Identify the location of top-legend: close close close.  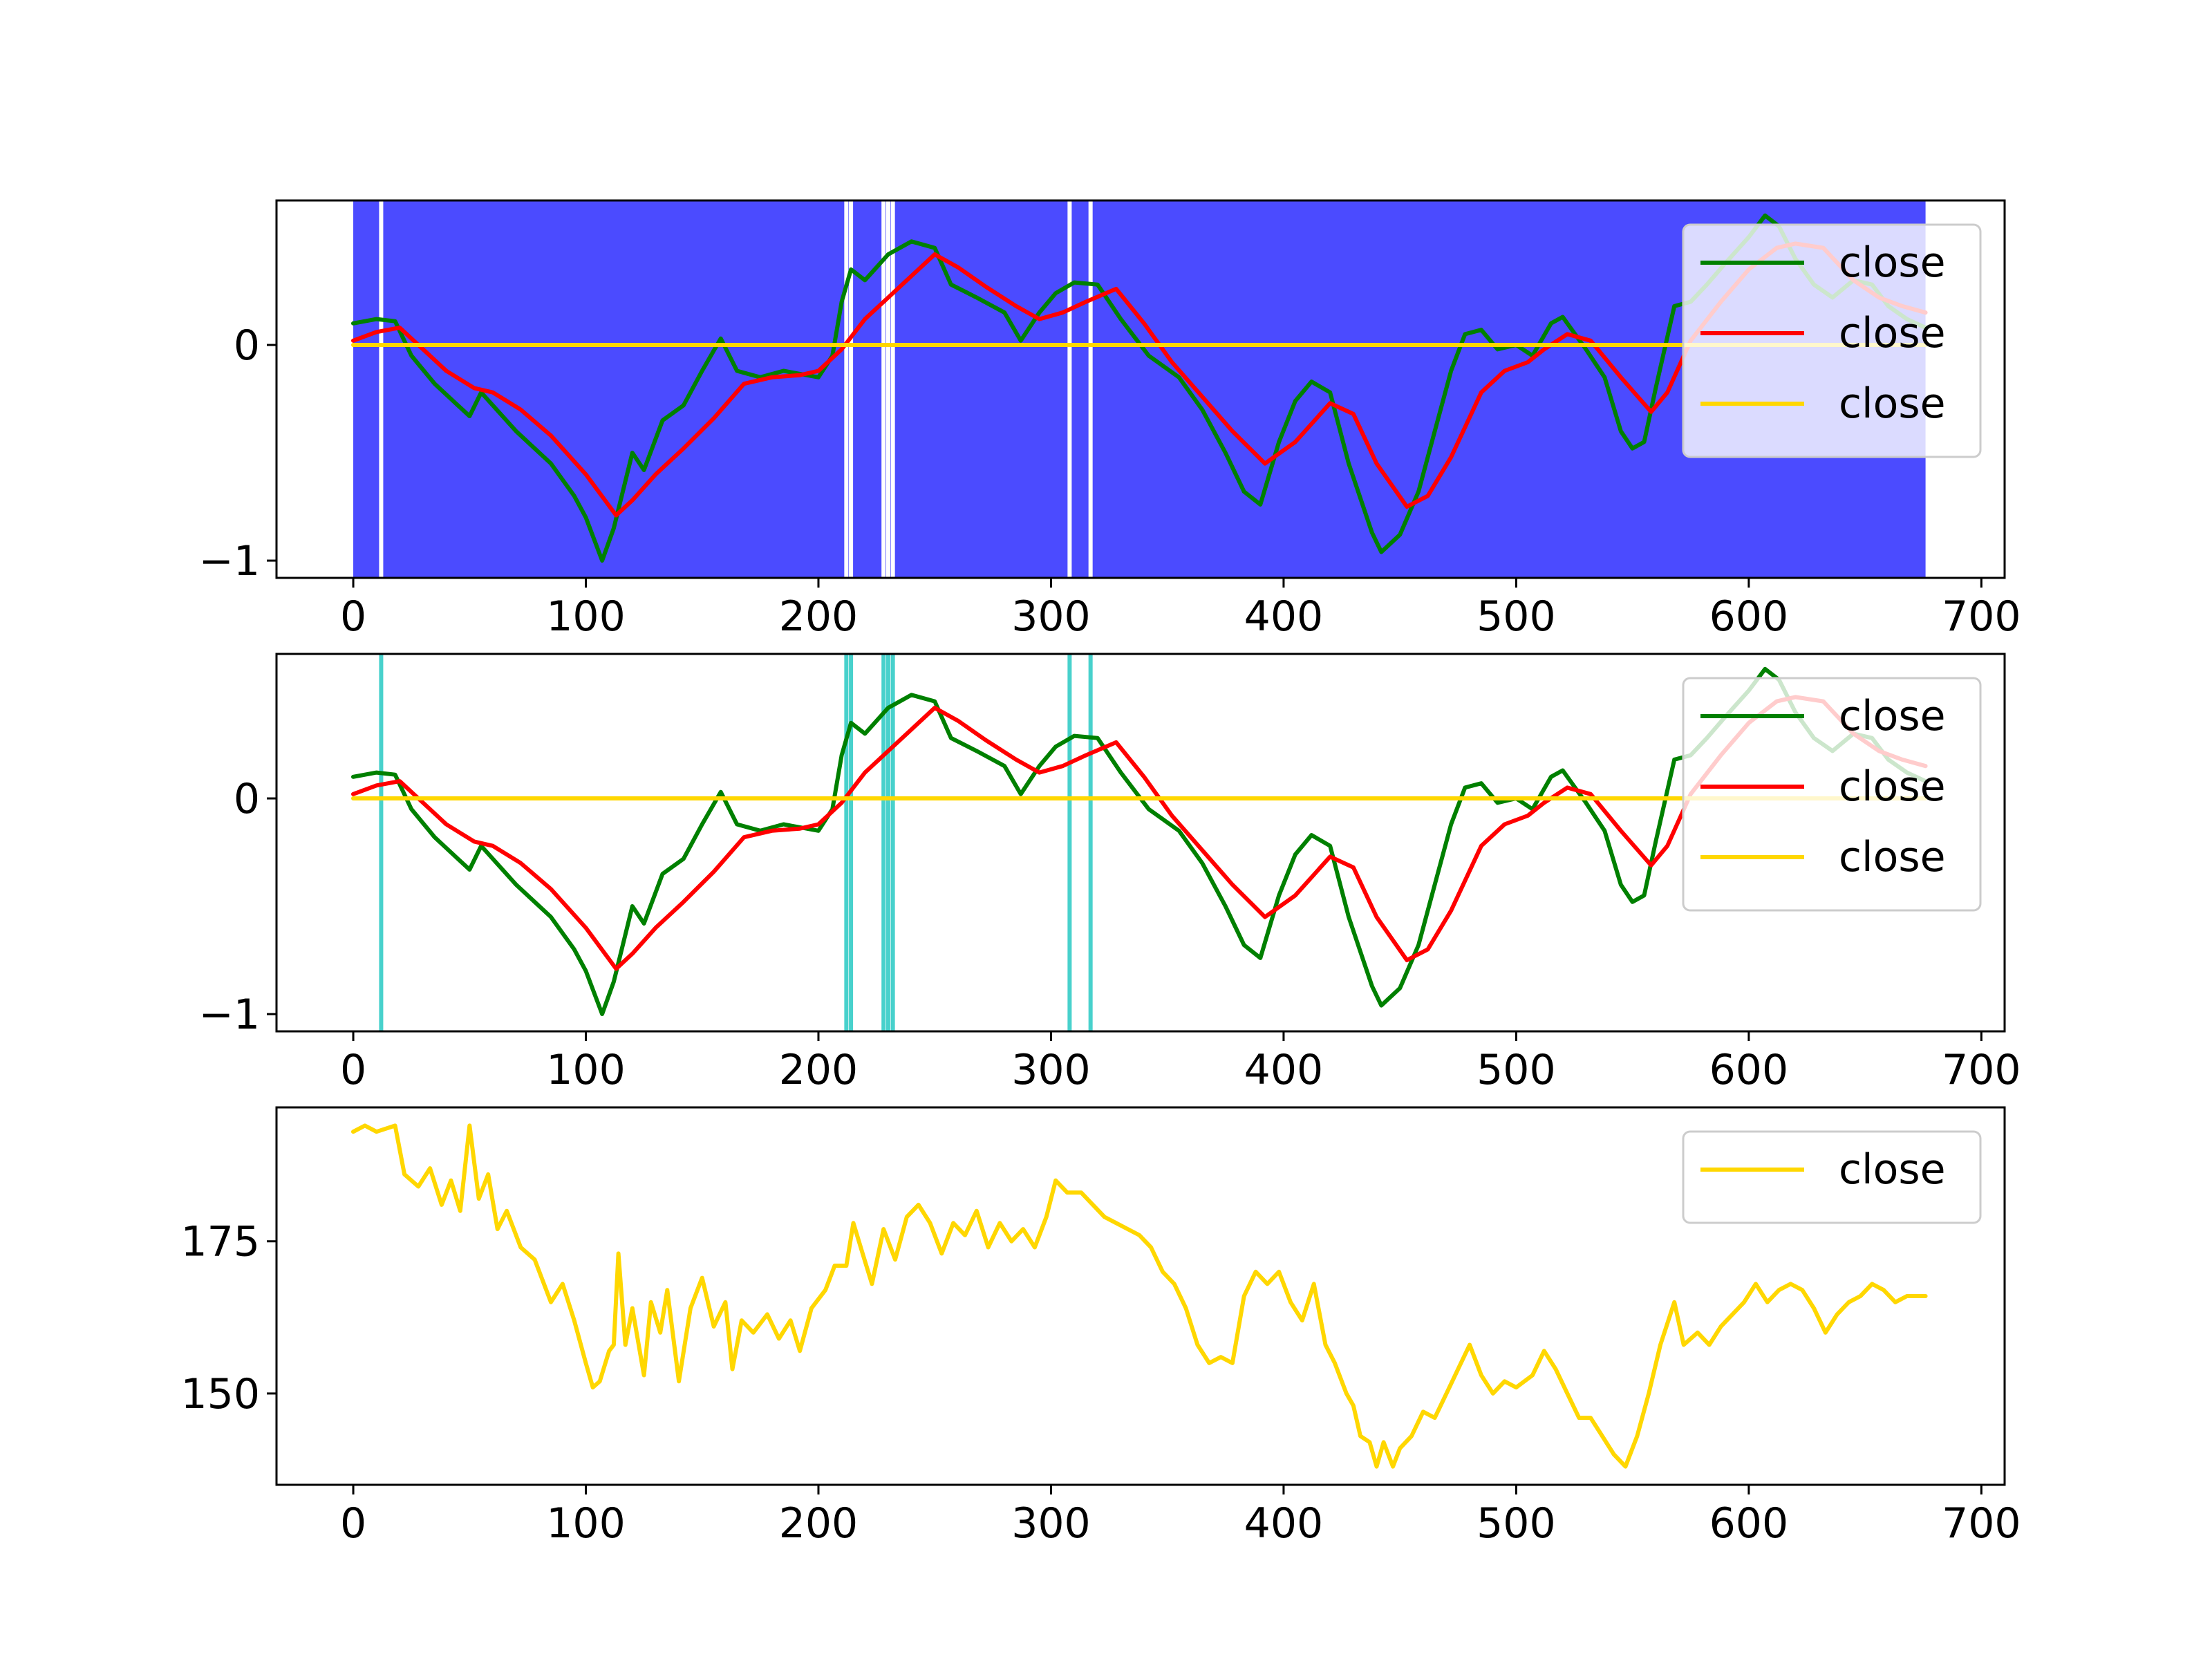
(1832, 340).